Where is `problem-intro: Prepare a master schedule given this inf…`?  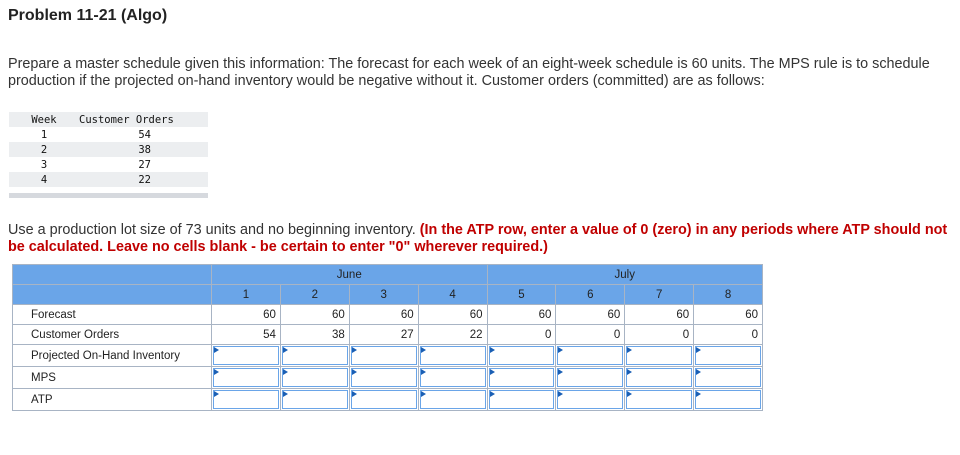 problem-intro: Prepare a master schedule given this inf… is located at coordinates (469, 72).